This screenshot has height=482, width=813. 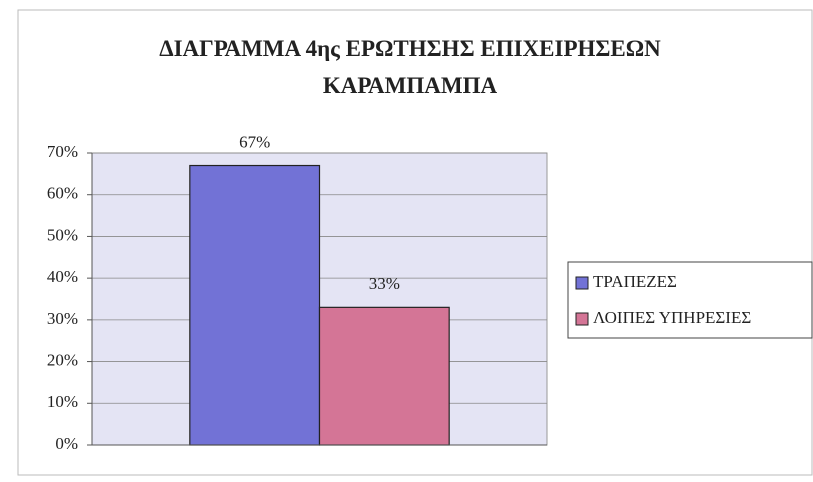 What do you see at coordinates (62, 359) in the screenshot?
I see `y-tick-label: 20%` at bounding box center [62, 359].